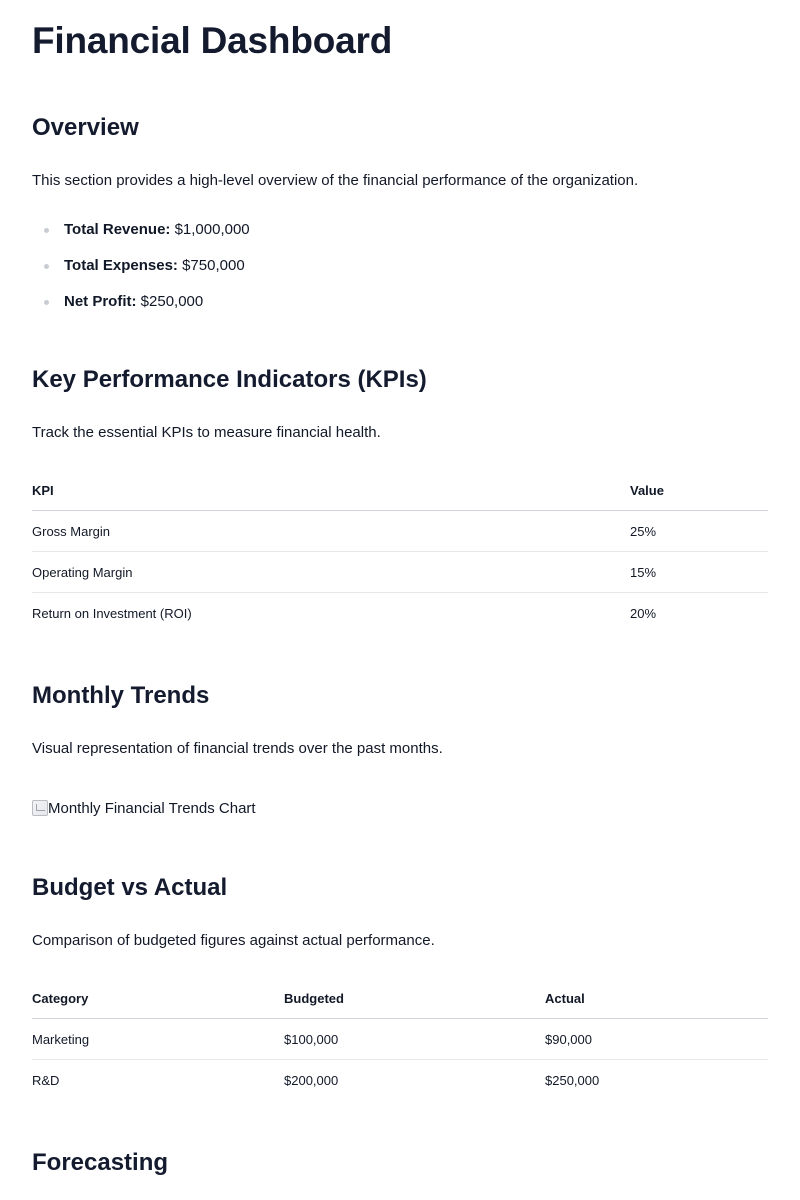  I want to click on table-header-row: Category Budgeted Actual, so click(400, 998).